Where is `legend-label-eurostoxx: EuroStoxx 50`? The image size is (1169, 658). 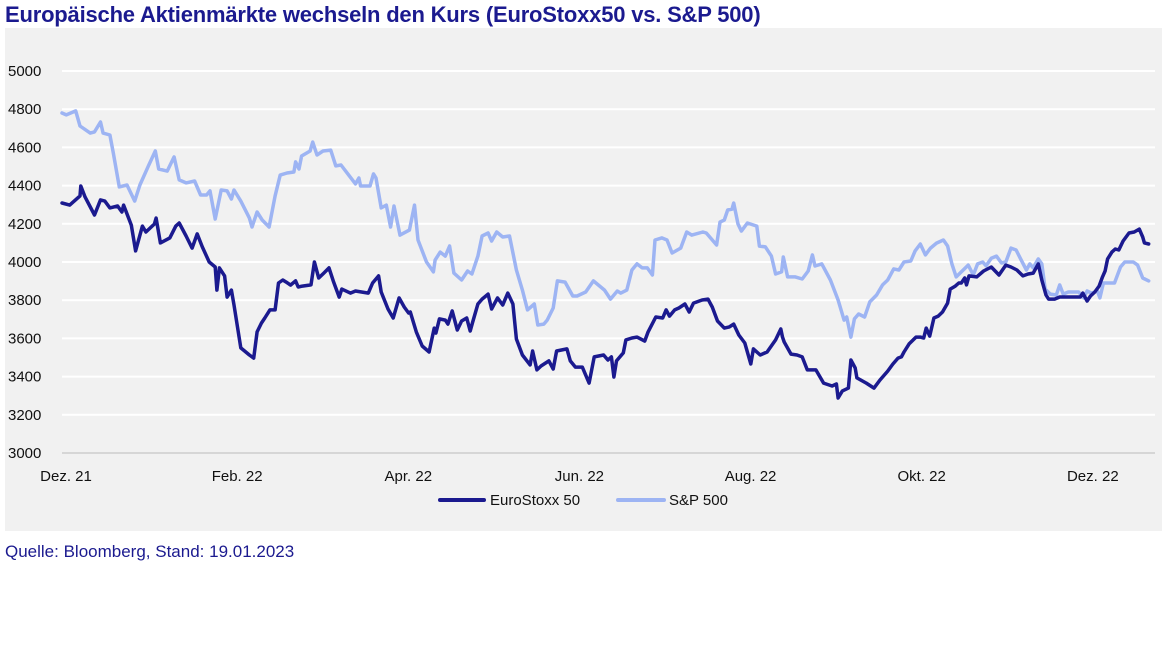
legend-label-eurostoxx: EuroStoxx 50 is located at coordinates (535, 500).